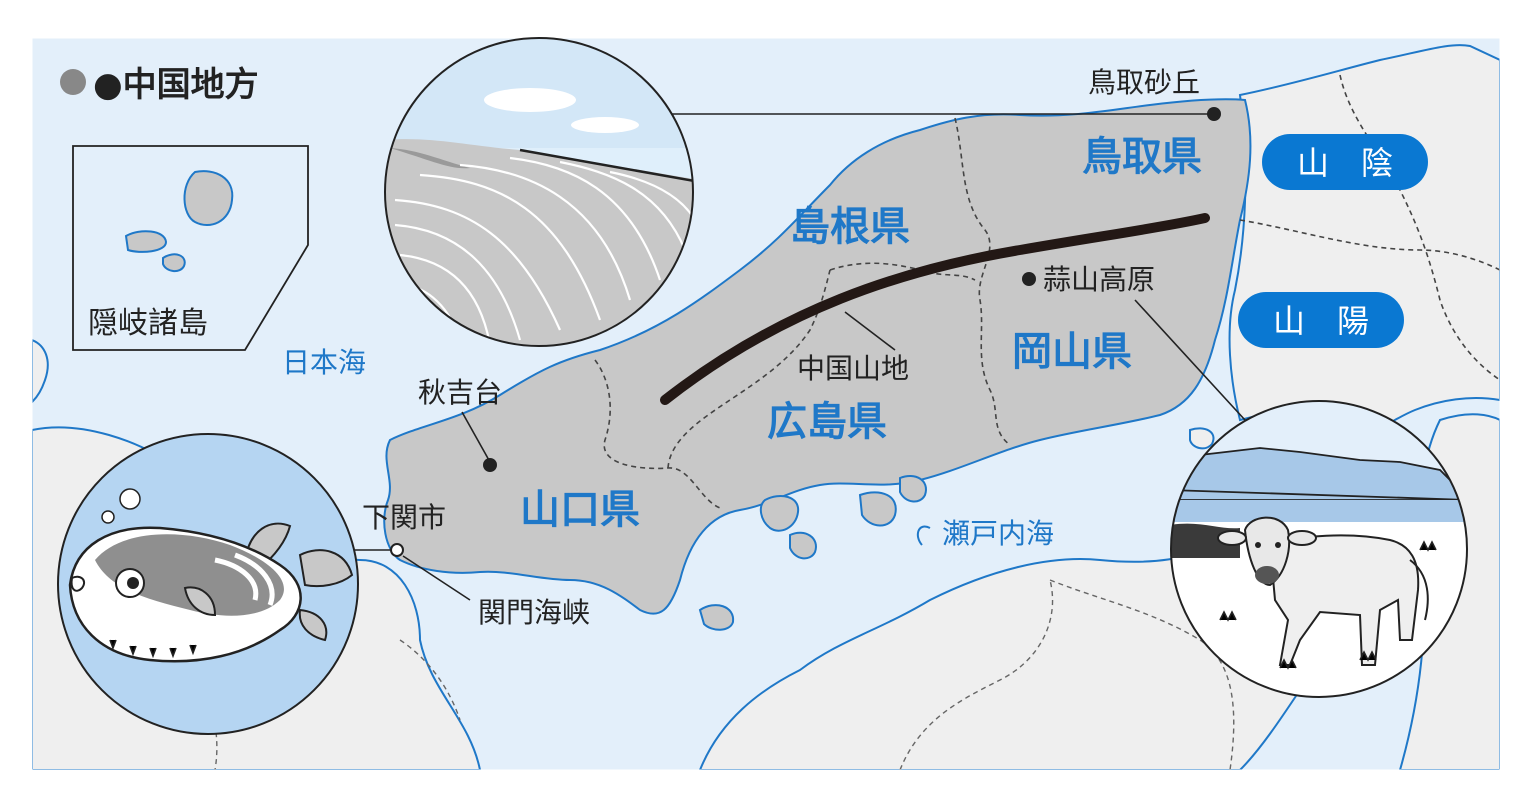  I want to click on marker-akiyoshidai, so click(490, 465).